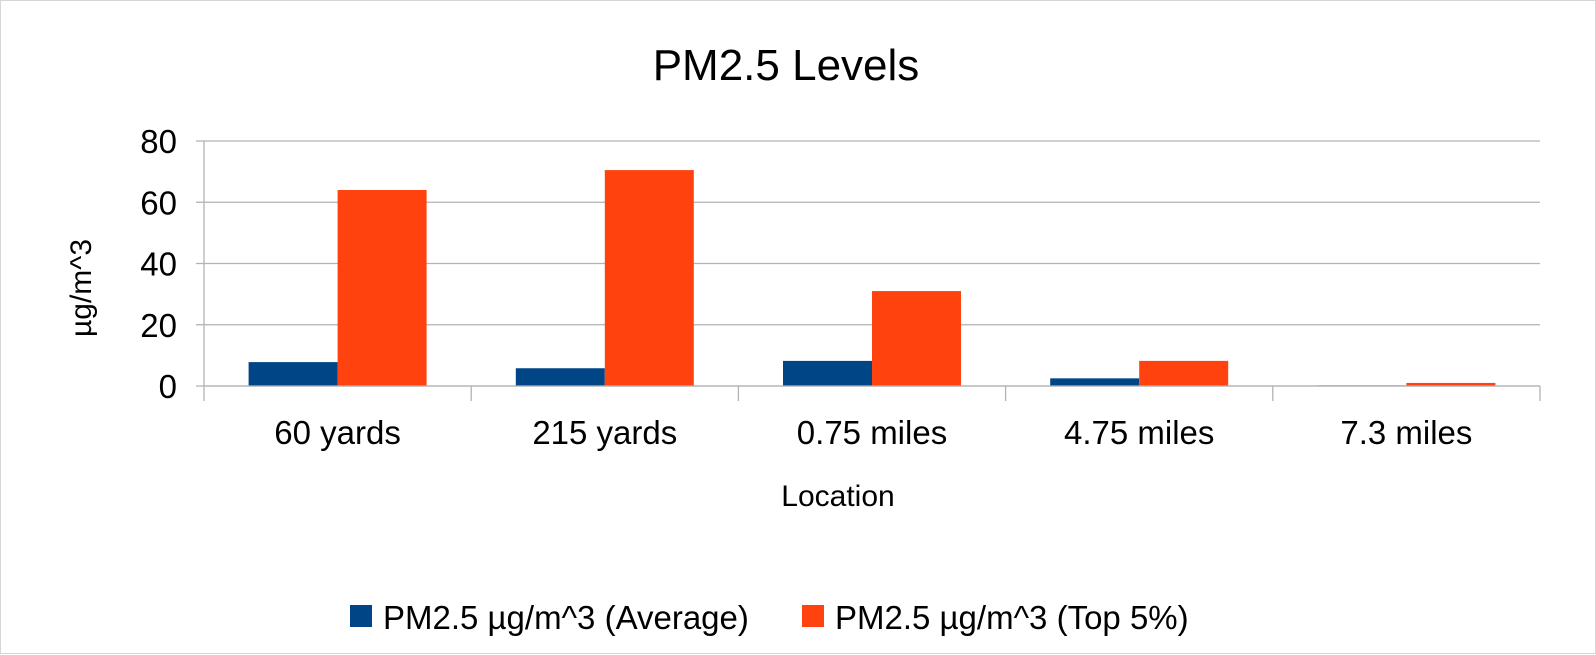  Describe the element at coordinates (604, 432) in the screenshot. I see `x-tick-label: 215 yards` at that location.